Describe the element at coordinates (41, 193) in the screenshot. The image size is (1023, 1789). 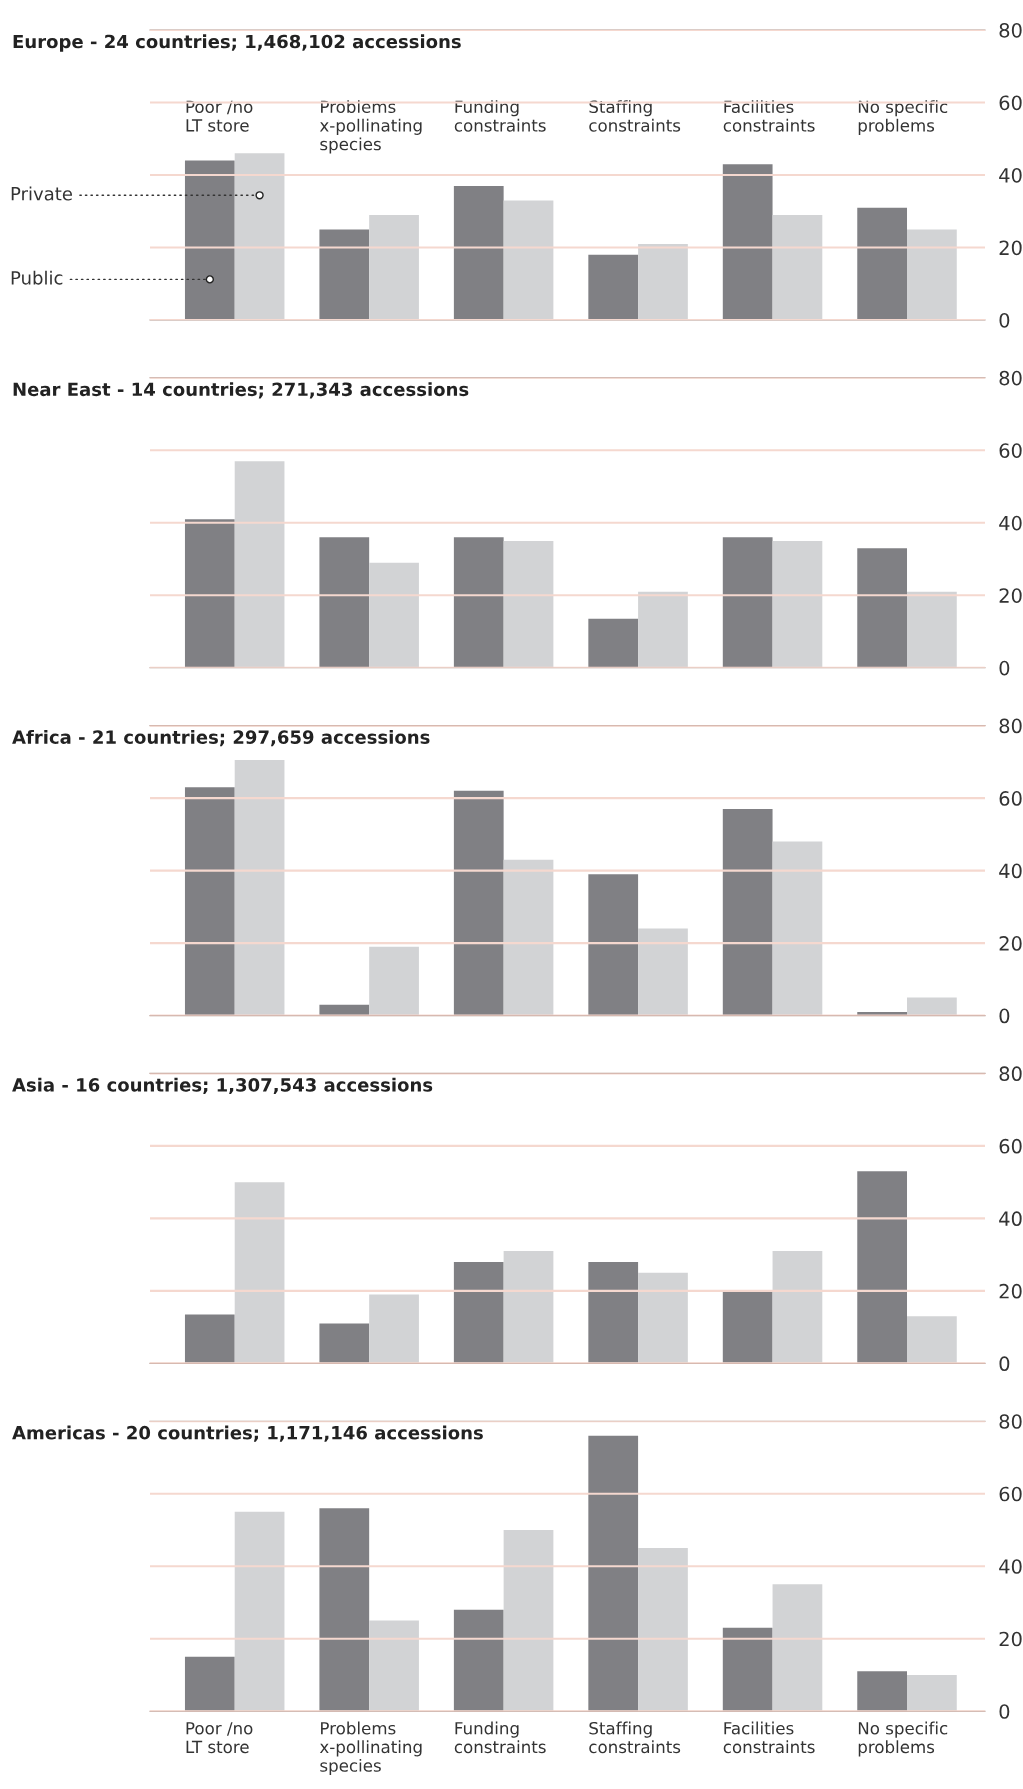
I see `text: Private` at that location.